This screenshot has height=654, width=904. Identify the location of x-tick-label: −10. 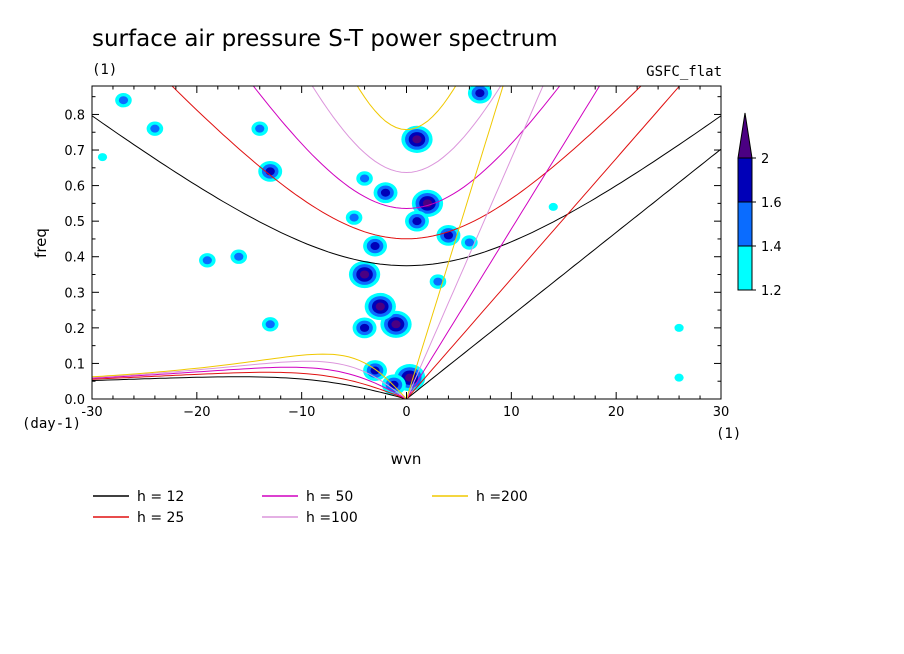
(301, 412).